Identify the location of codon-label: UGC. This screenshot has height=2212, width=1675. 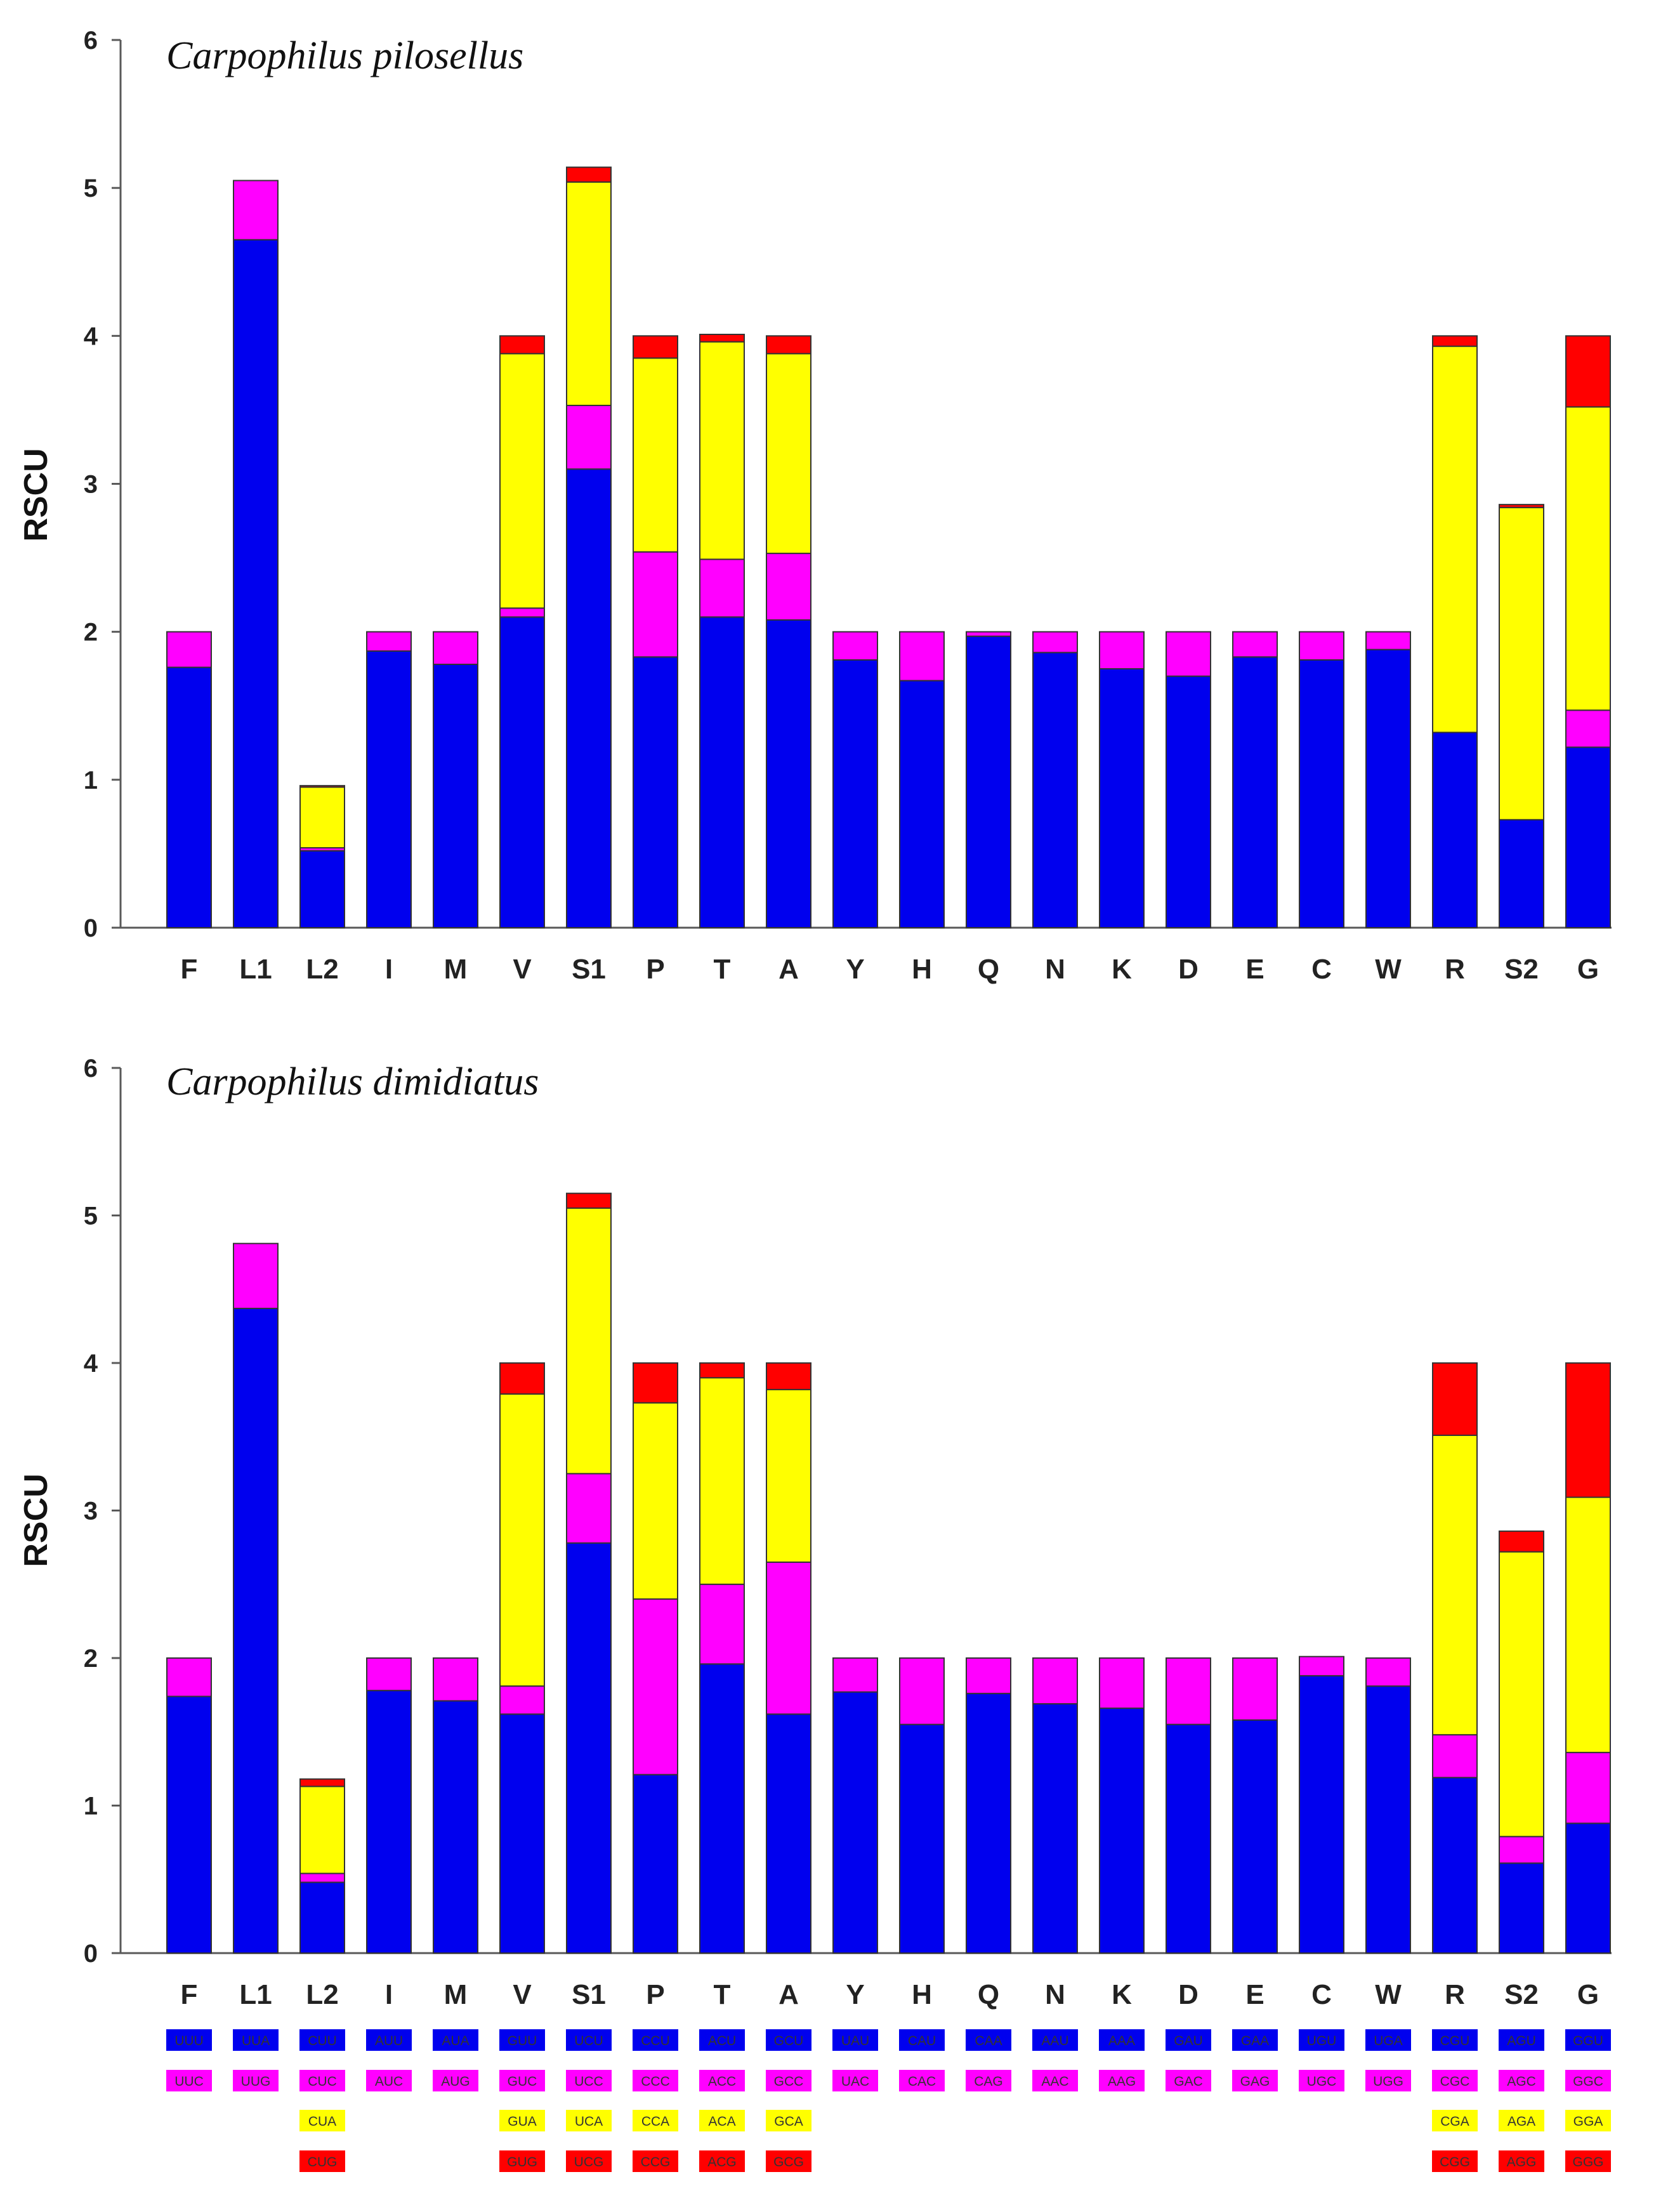
(1322, 2081).